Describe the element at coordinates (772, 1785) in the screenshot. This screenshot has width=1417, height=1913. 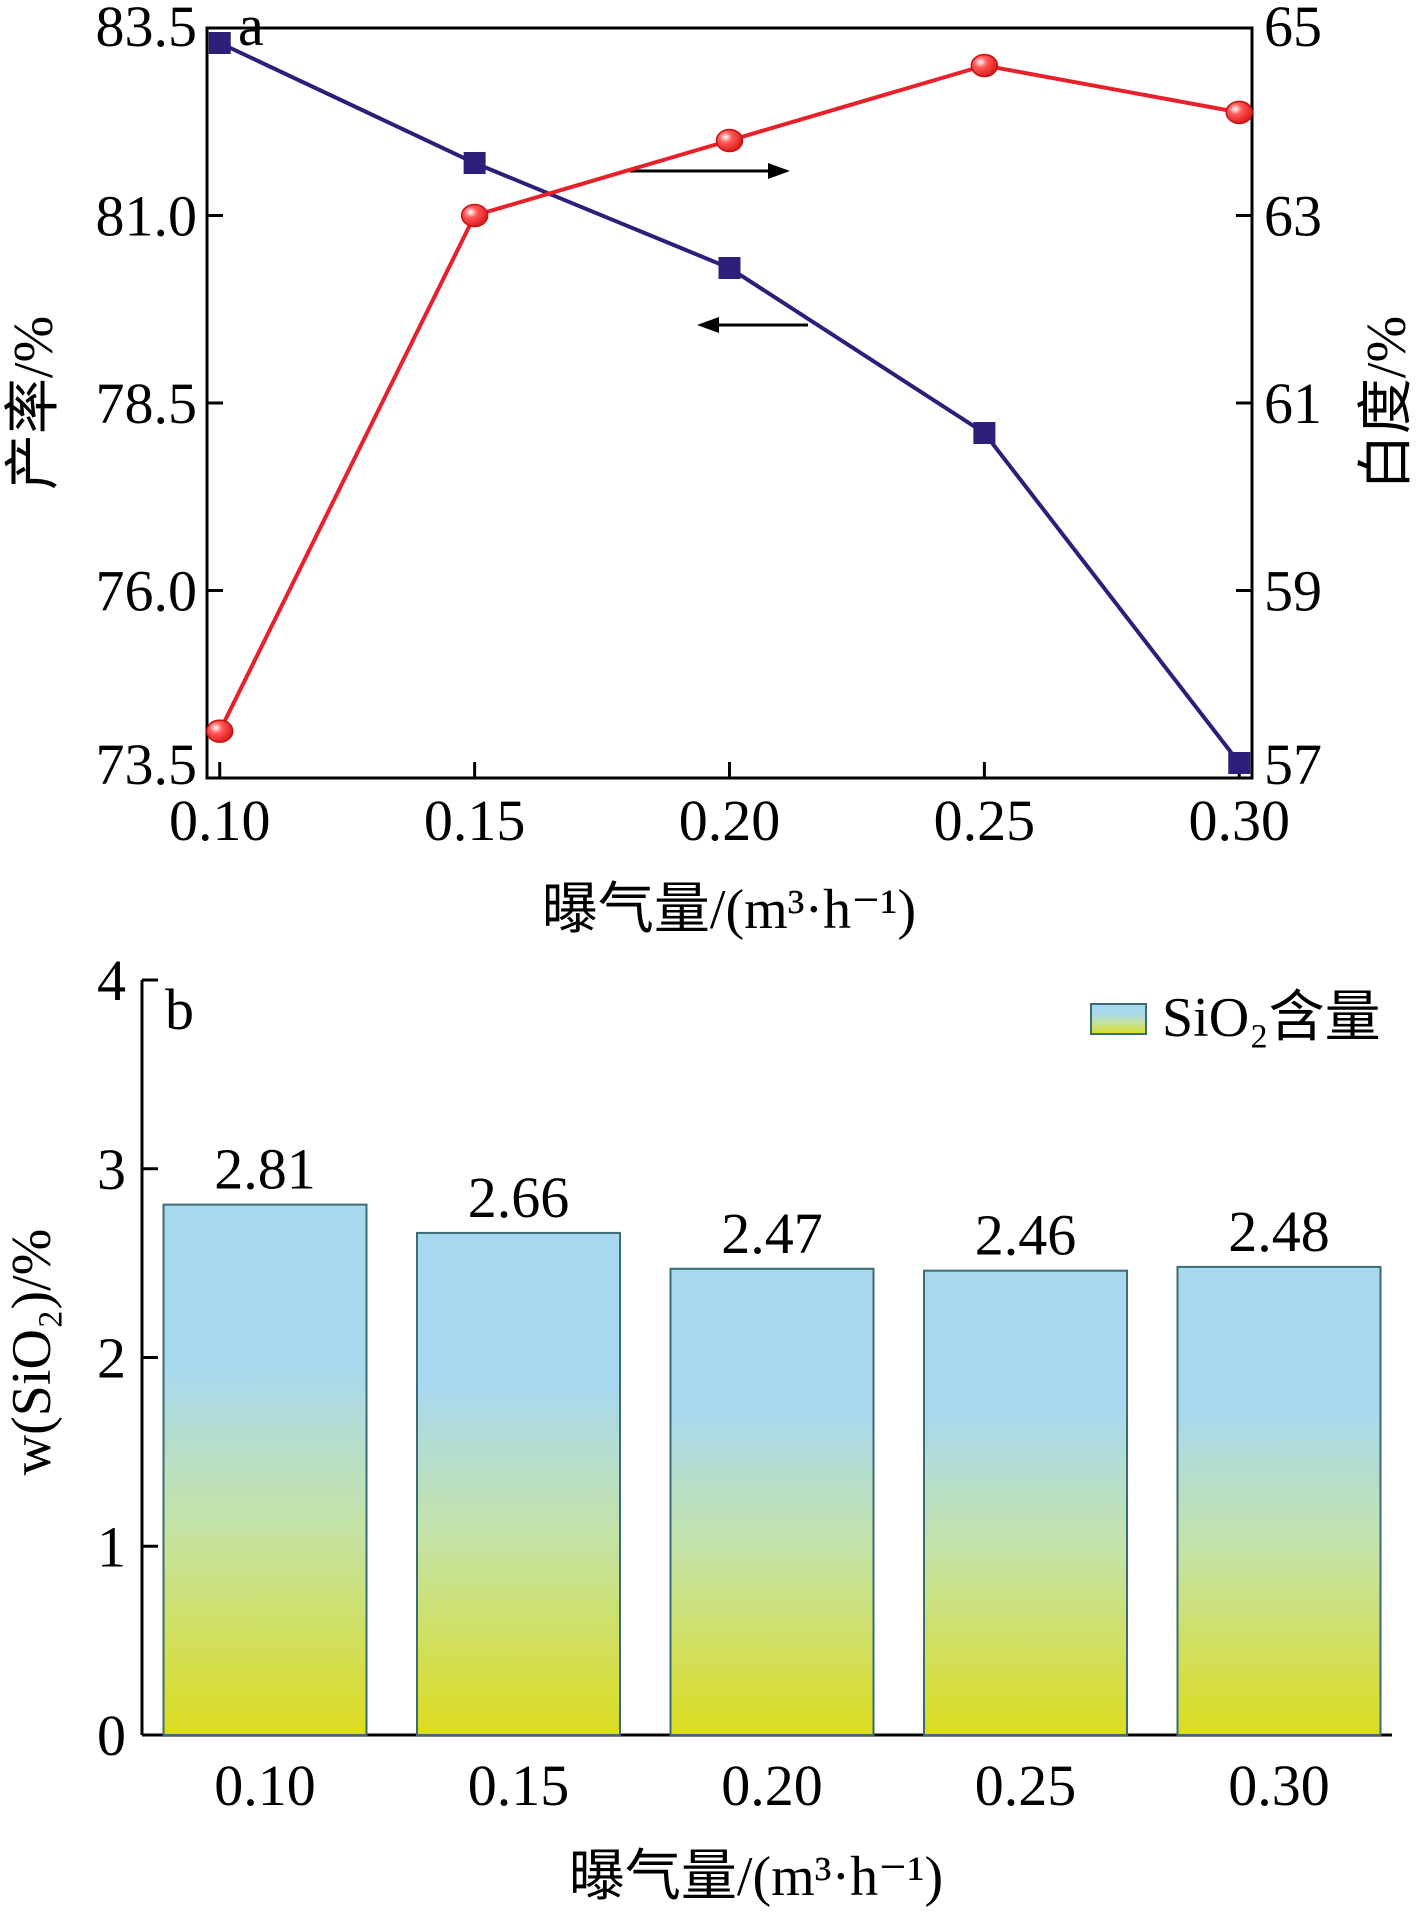
I see `panel-b-x-tick-label: 0.20` at that location.